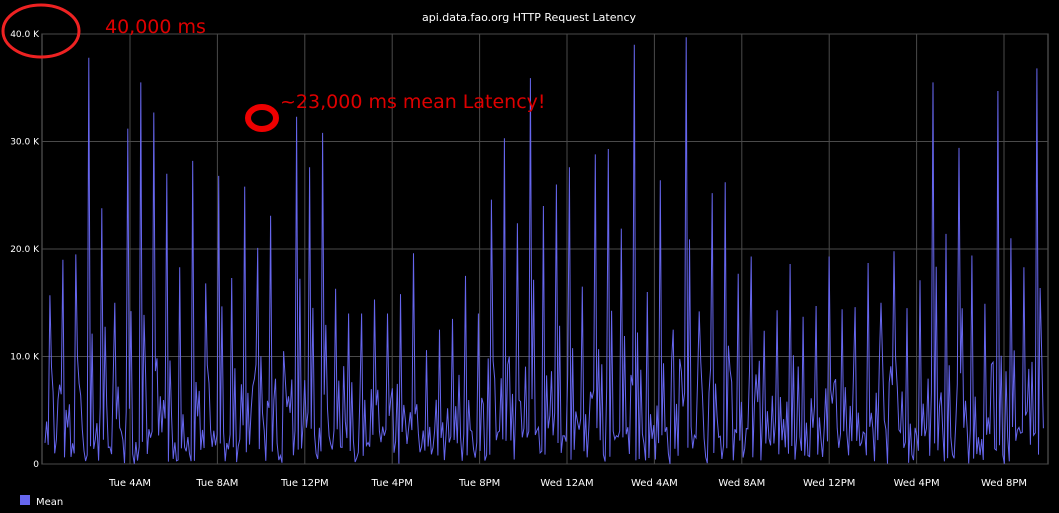 The height and width of the screenshot is (513, 1059). Describe the element at coordinates (917, 483) in the screenshot. I see `x-tick-label: Wed 4PM` at that location.